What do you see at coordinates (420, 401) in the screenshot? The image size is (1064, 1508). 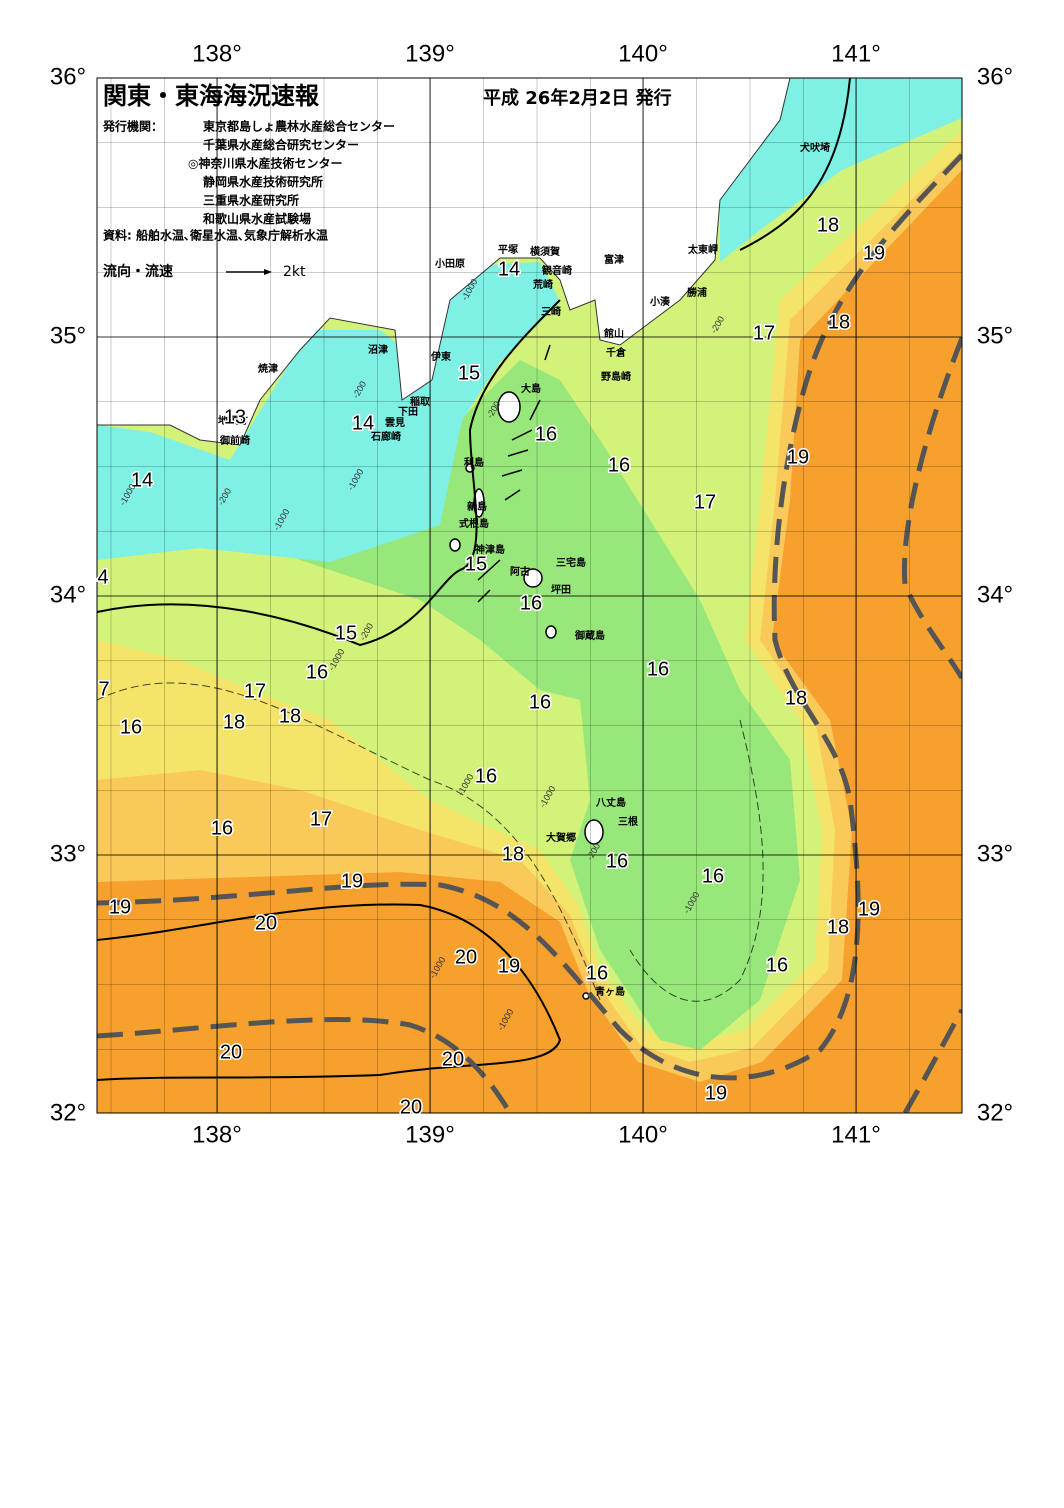 I see `place-name: 稲取` at bounding box center [420, 401].